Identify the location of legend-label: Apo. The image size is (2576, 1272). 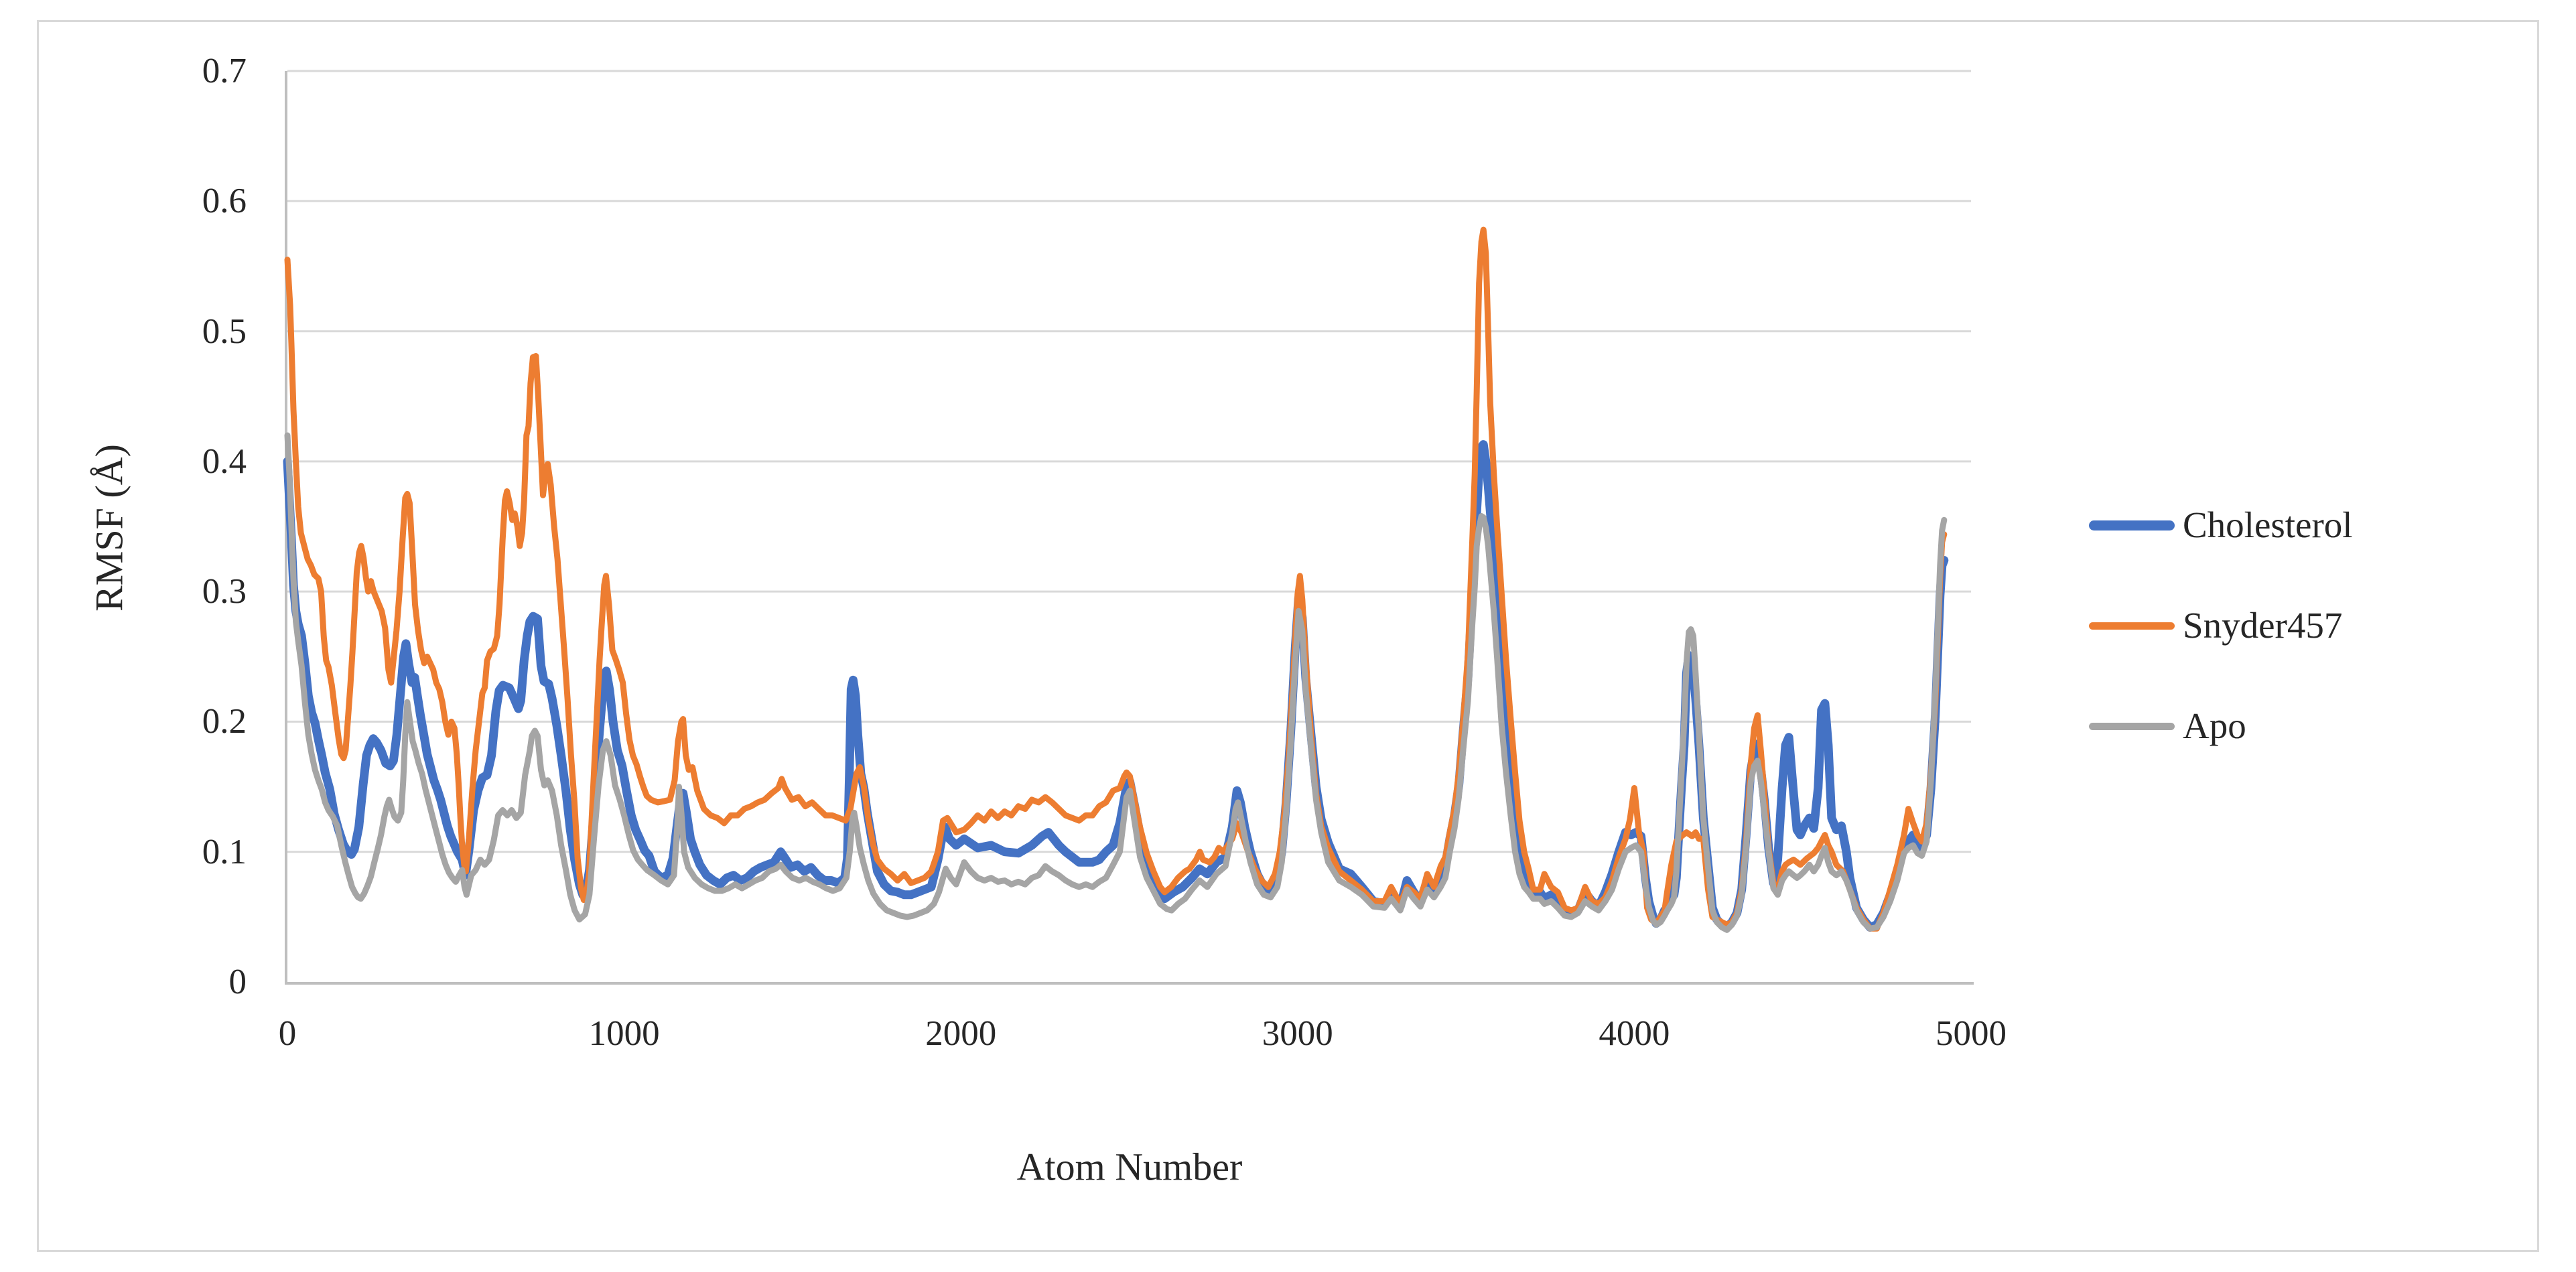
(2215, 725).